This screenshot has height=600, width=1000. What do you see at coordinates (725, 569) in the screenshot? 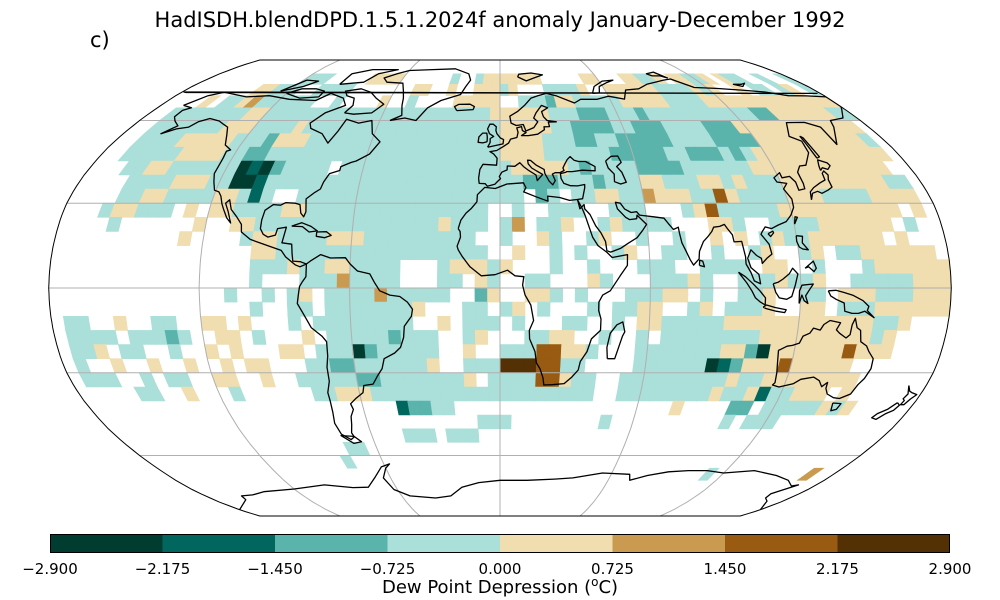
I see `colorbar-tick-label: 1.450` at bounding box center [725, 569].